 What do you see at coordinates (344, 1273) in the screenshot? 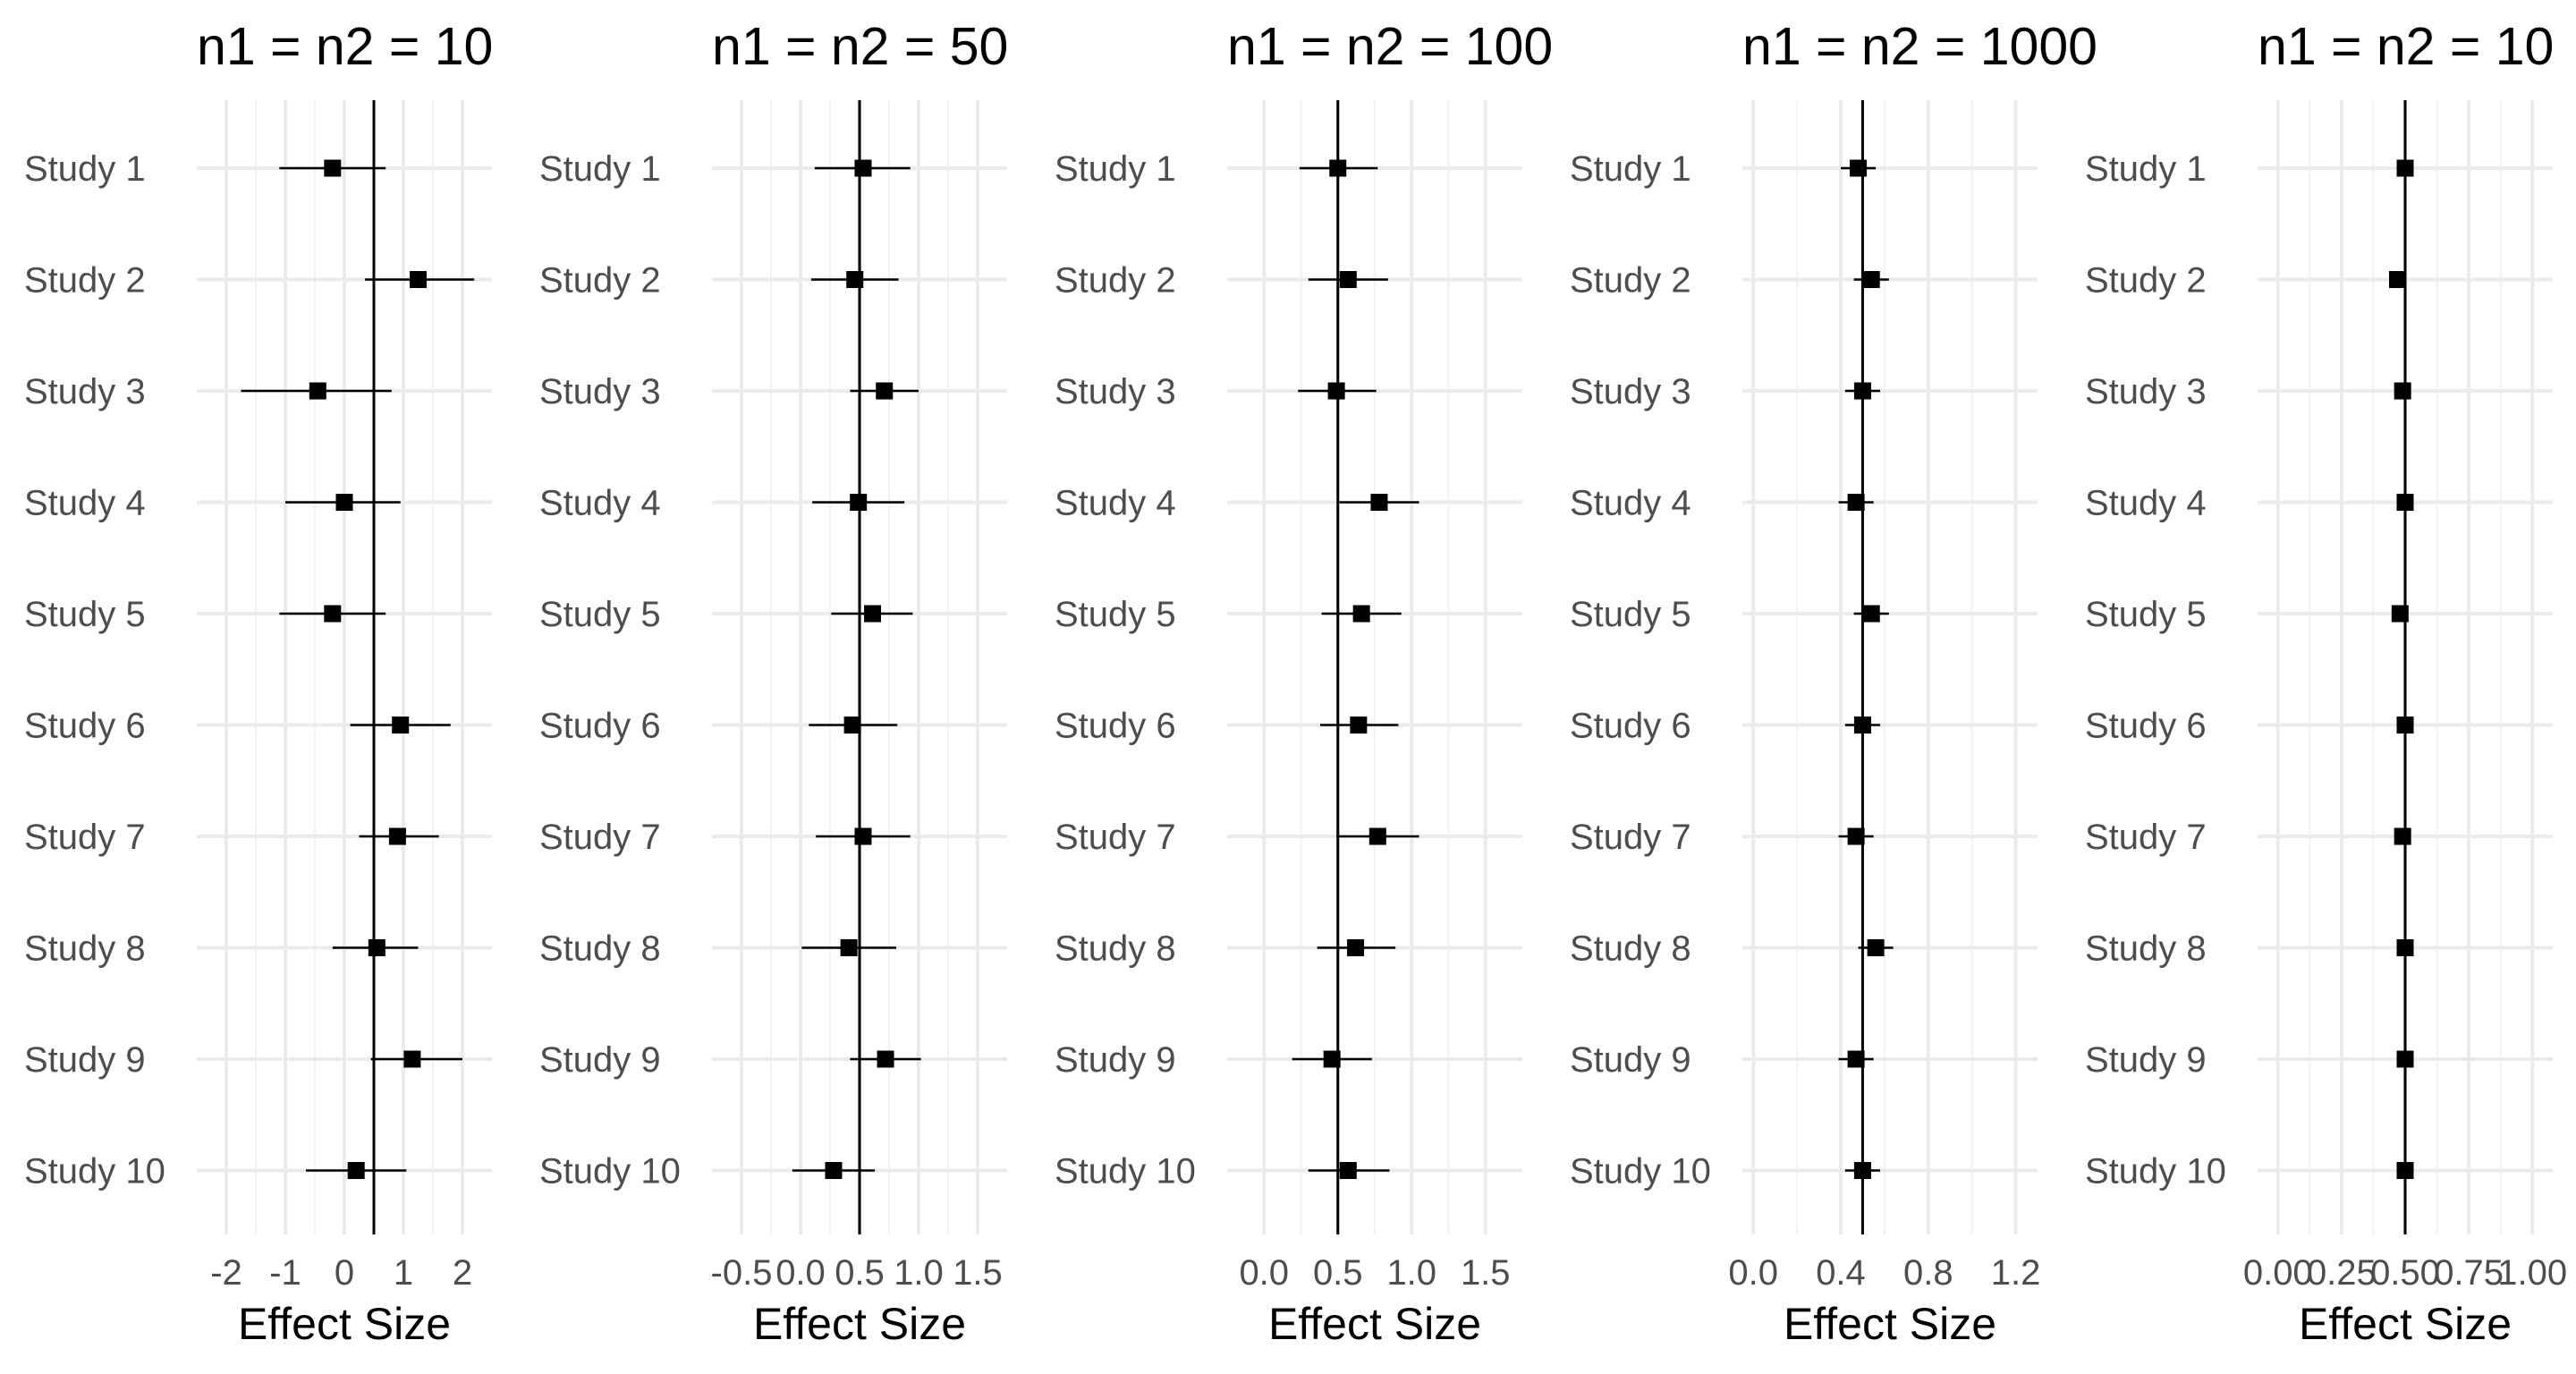
I see `x-tick-label: 0` at bounding box center [344, 1273].